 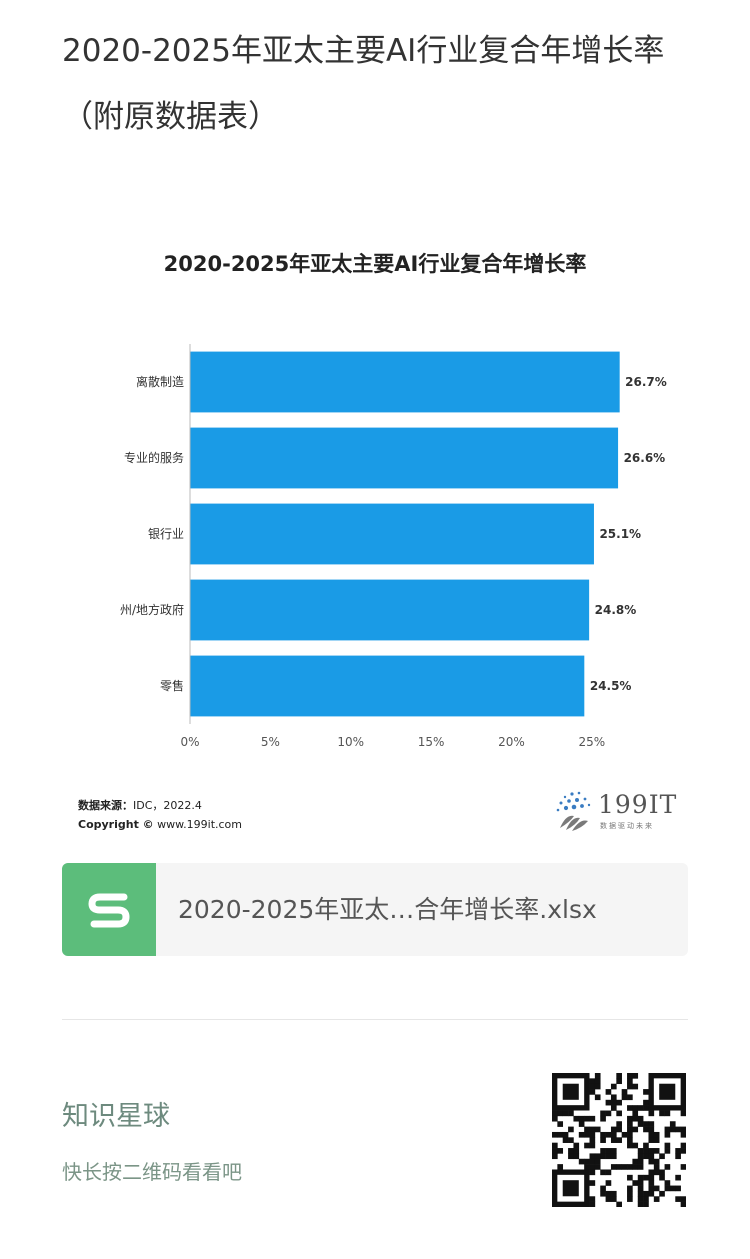 I want to click on attachment-file-card: 2020-2025年亚太…合年增长率.xlsx, so click(x=375, y=909).